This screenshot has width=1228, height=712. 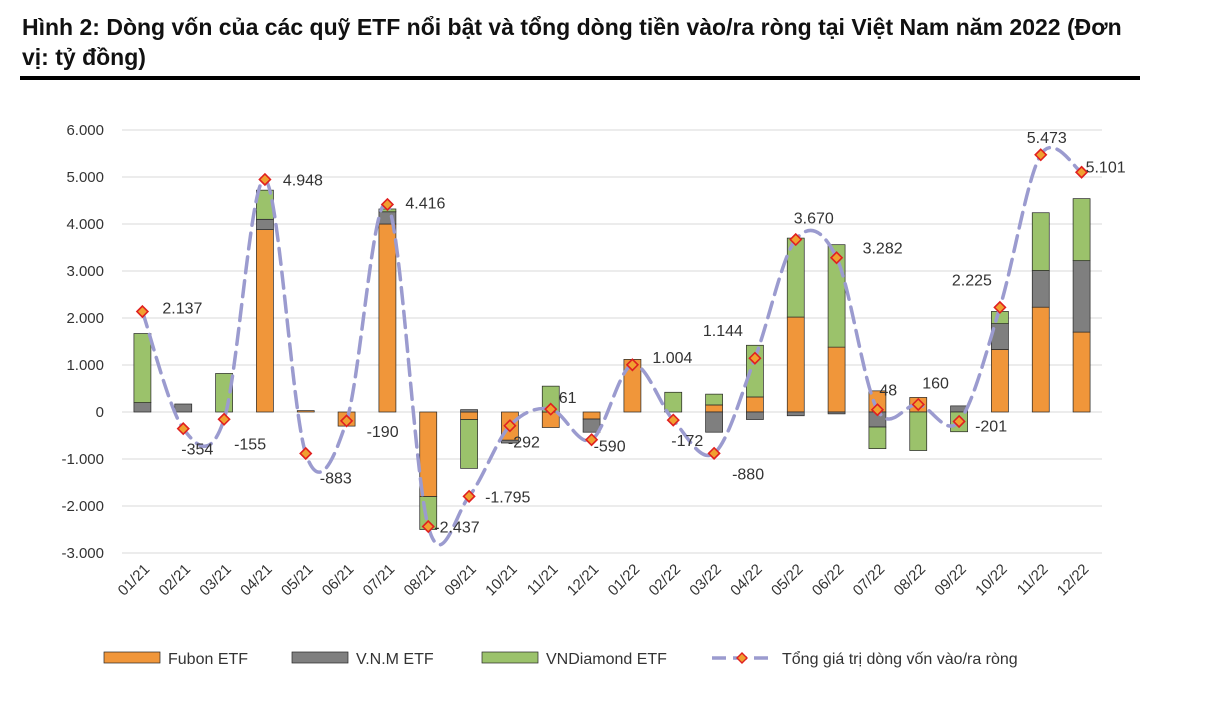 I want to click on legend-swatch-v-n-m-etf, so click(x=320, y=657).